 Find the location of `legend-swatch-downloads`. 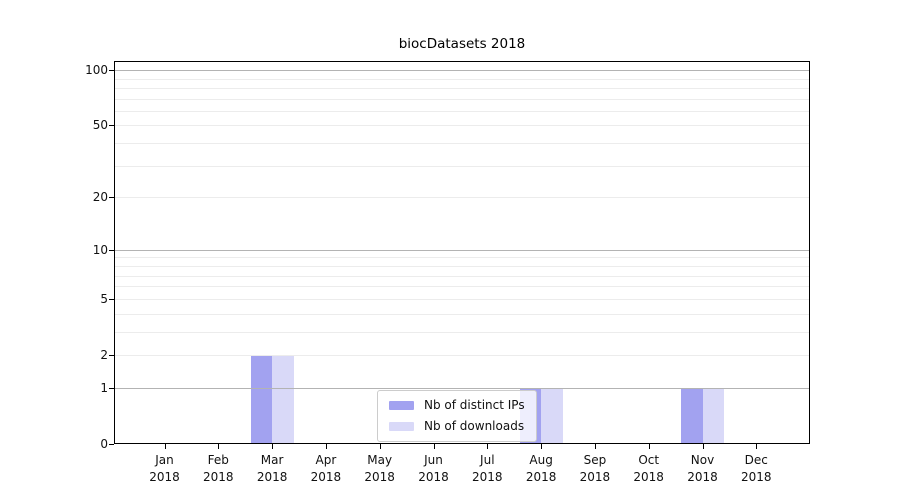

legend-swatch-downloads is located at coordinates (401, 426).